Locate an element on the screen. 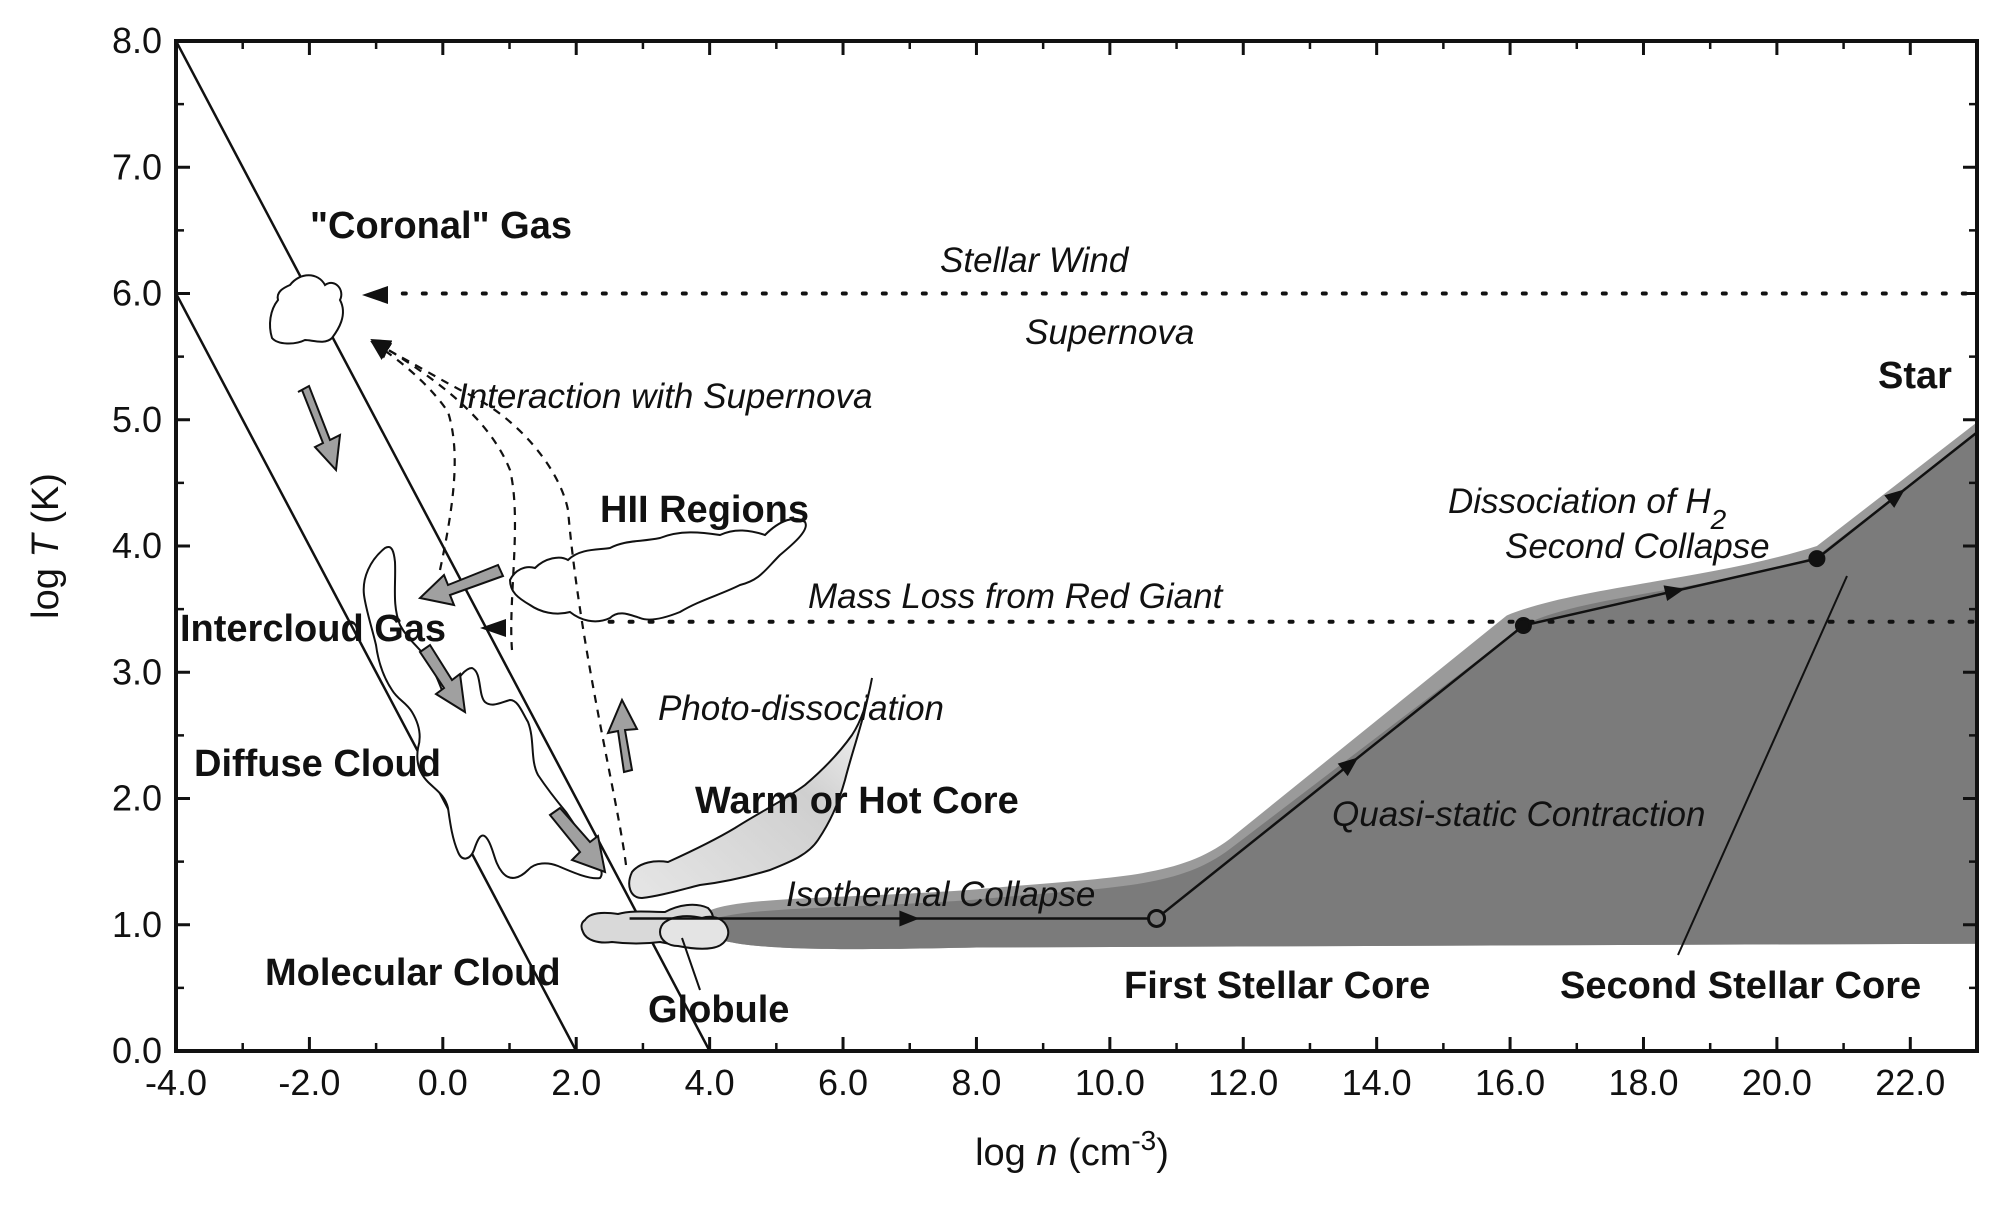 This screenshot has width=2004, height=1206. y-tick-label: 5.0 is located at coordinates (137, 419).